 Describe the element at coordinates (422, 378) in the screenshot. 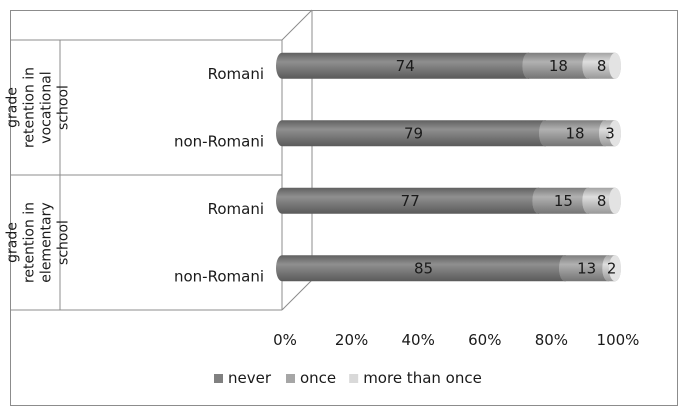

I see `legend-label: more than once` at that location.